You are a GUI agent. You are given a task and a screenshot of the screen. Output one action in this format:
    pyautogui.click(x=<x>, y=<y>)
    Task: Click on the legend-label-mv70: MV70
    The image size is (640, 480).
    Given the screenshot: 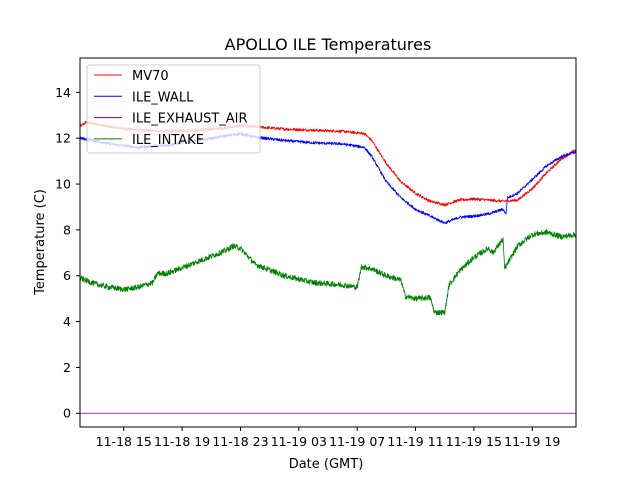 What is the action you would take?
    pyautogui.click(x=150, y=76)
    